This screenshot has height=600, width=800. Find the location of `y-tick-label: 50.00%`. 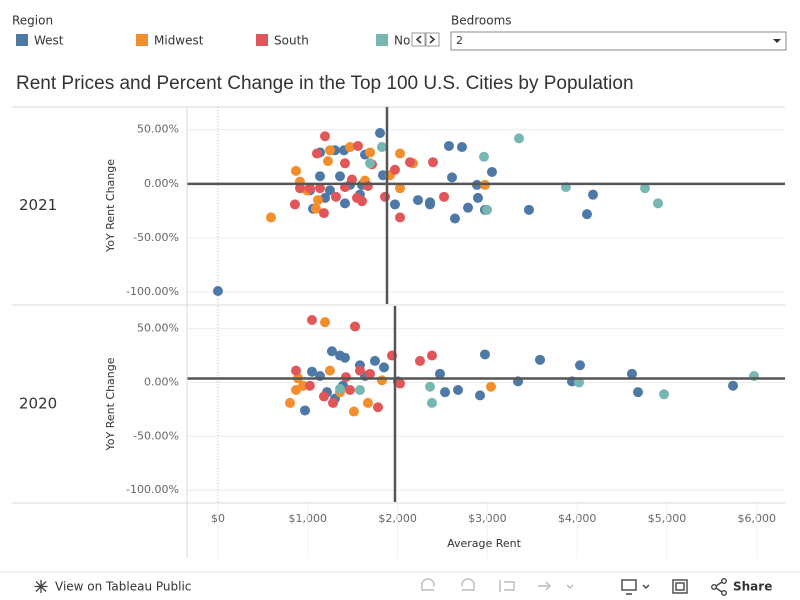

y-tick-label: 50.00% is located at coordinates (158, 328).